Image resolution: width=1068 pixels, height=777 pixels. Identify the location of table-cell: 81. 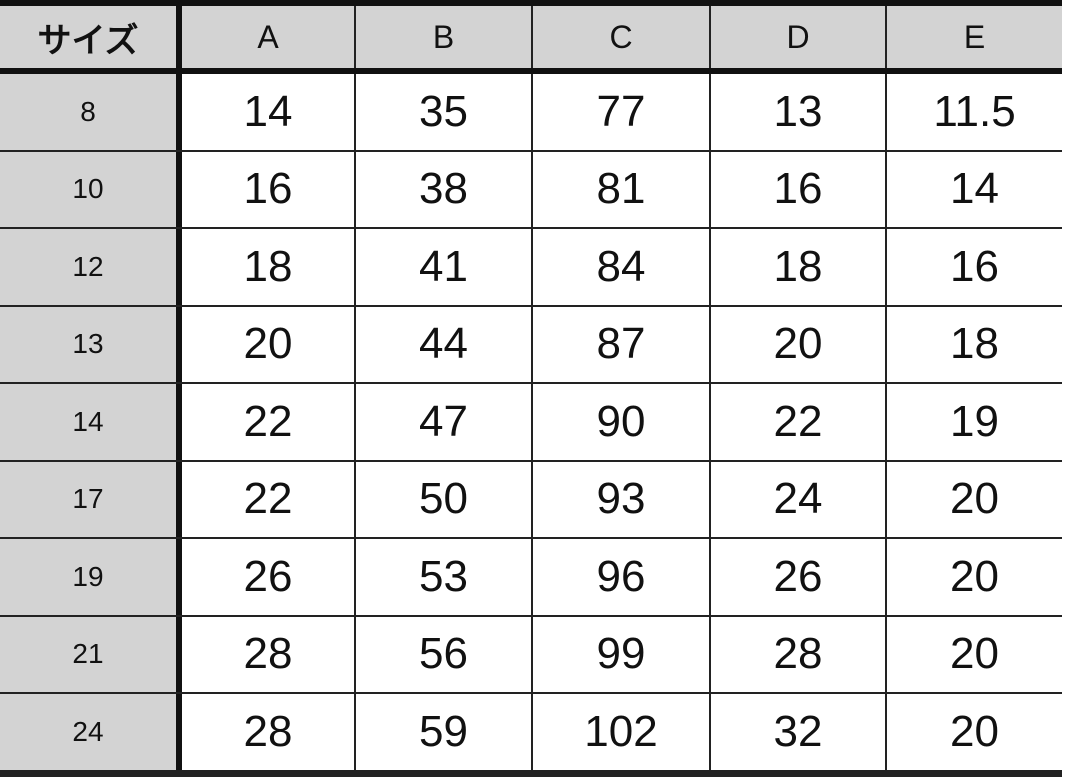
(620, 189).